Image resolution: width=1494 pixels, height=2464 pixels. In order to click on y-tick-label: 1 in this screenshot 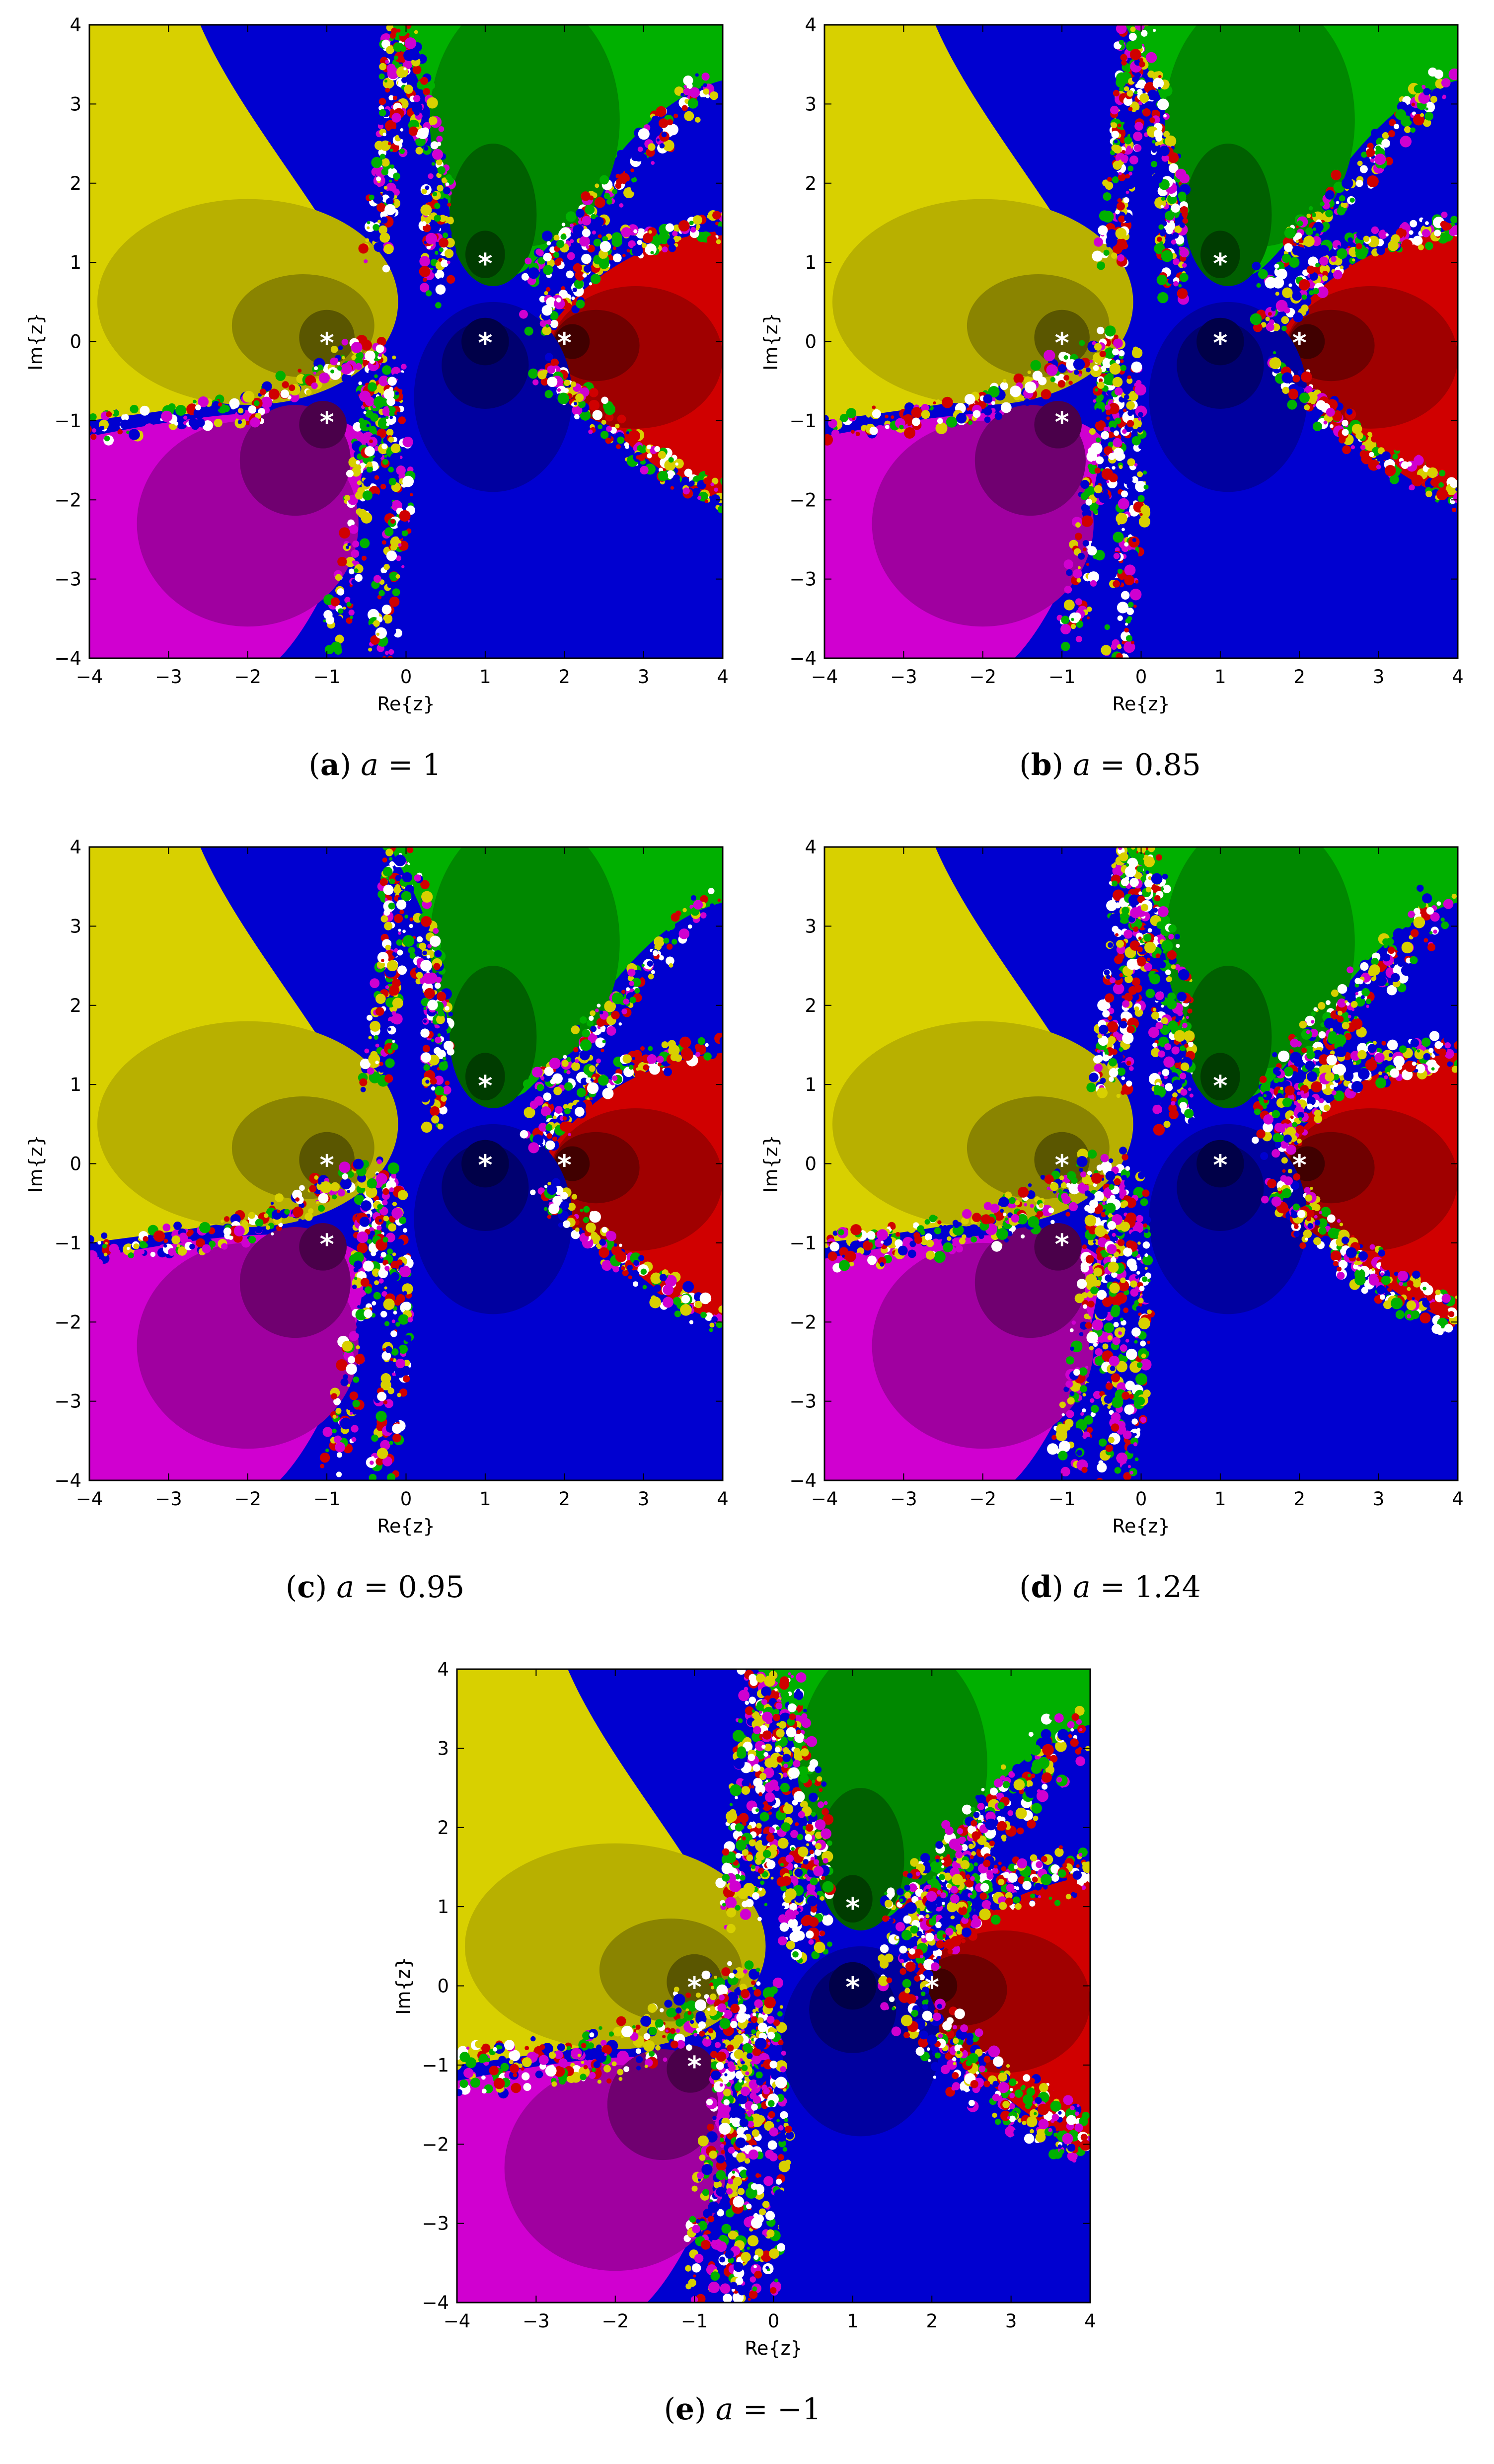, I will do `click(75, 1084)`.